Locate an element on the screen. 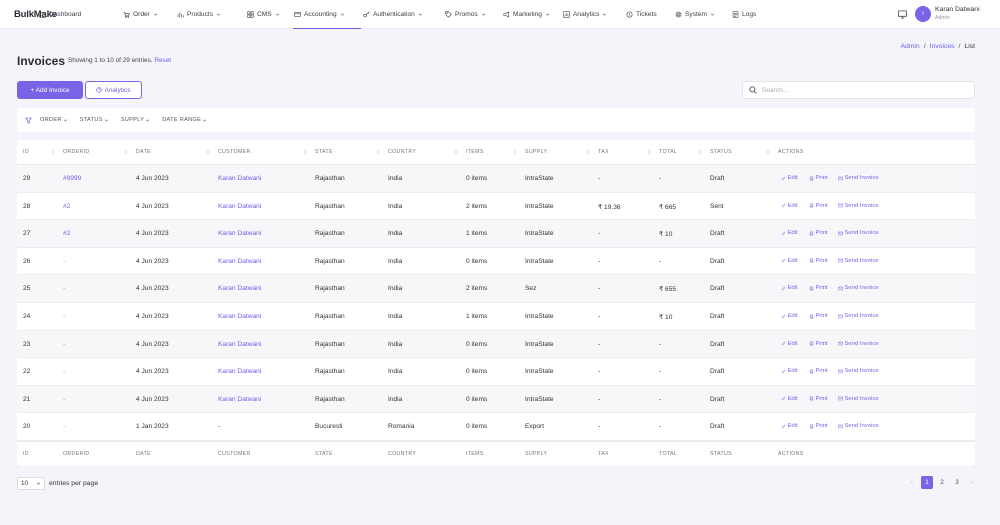  nav-item-logs: Logs is located at coordinates (744, 14).